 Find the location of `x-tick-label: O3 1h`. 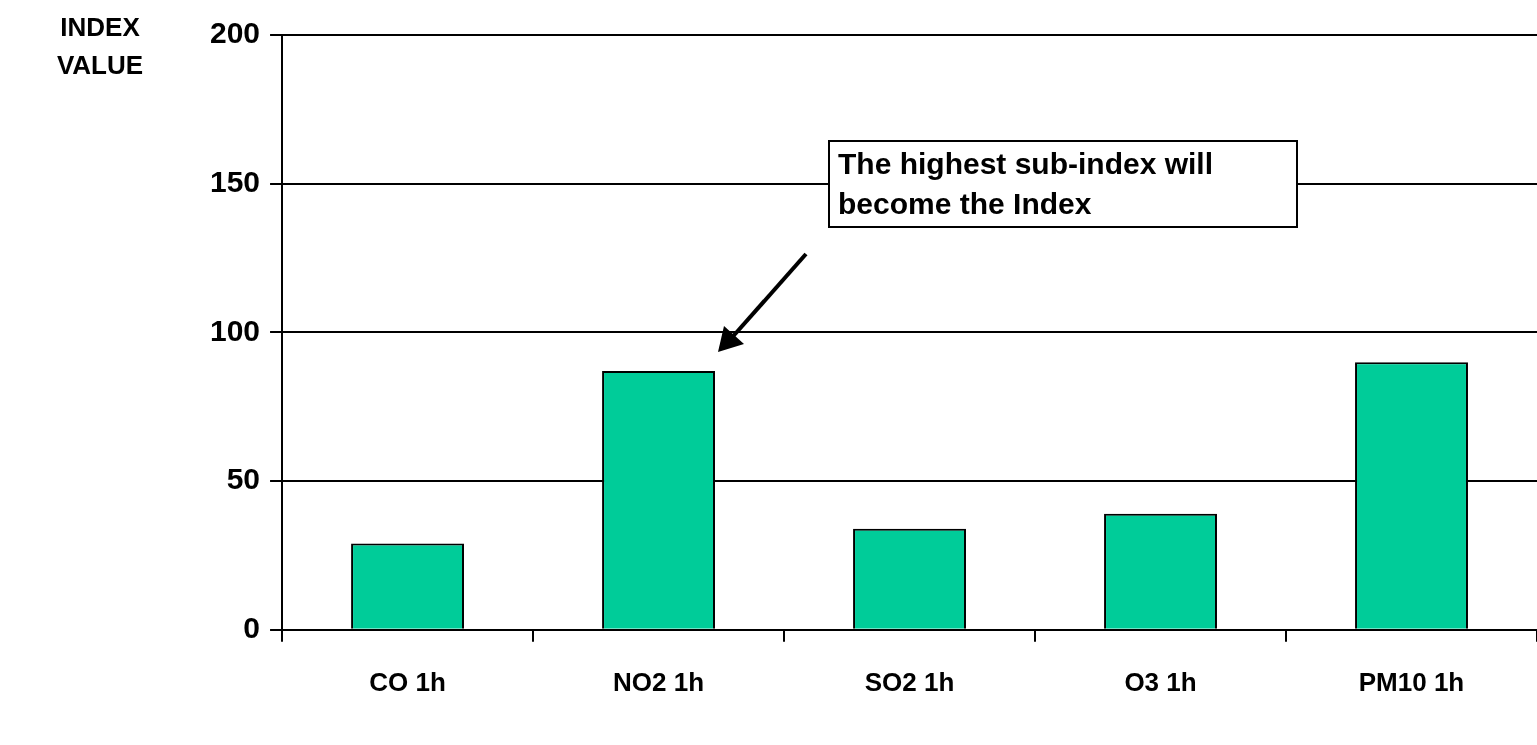

x-tick-label: O3 1h is located at coordinates (1160, 681).